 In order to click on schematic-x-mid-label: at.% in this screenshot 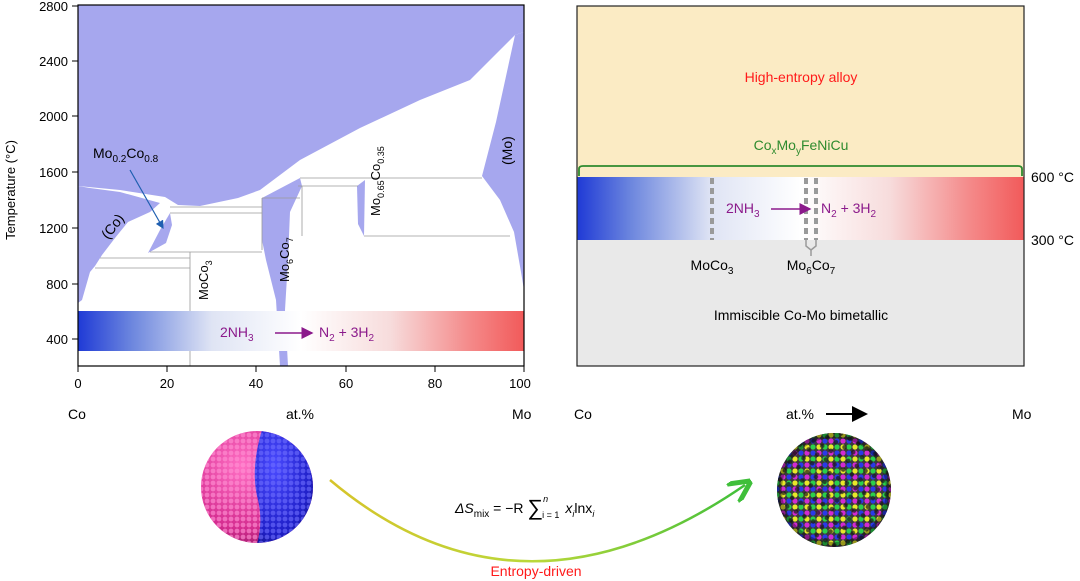, I will do `click(800, 414)`.